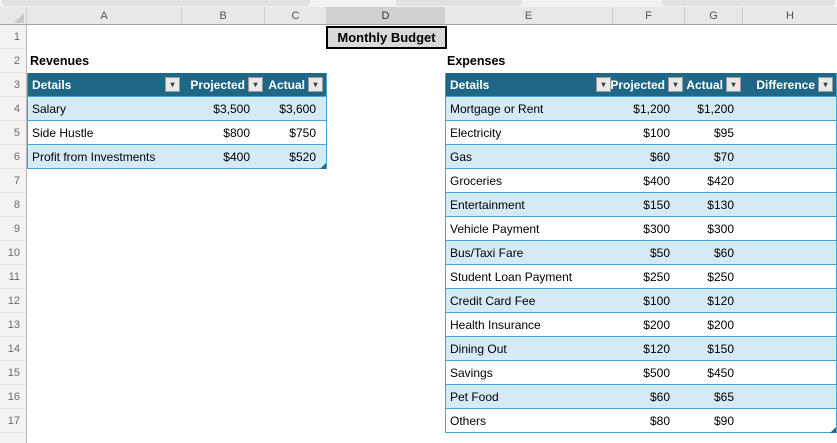 Image resolution: width=837 pixels, height=443 pixels. What do you see at coordinates (474, 396) in the screenshot?
I see `cell: Pet Food` at bounding box center [474, 396].